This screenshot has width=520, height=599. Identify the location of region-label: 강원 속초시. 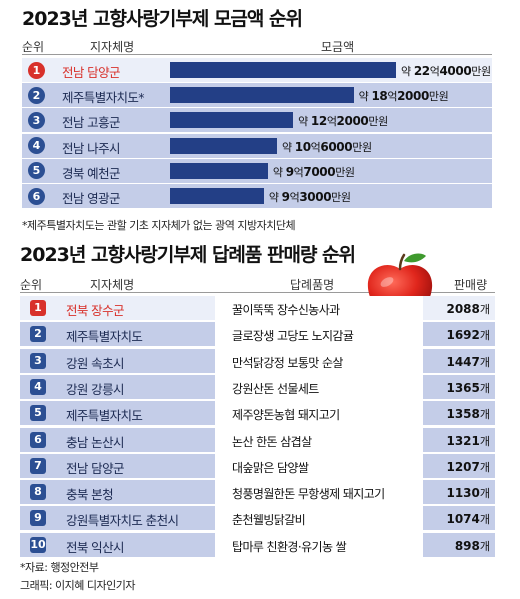
(95, 363).